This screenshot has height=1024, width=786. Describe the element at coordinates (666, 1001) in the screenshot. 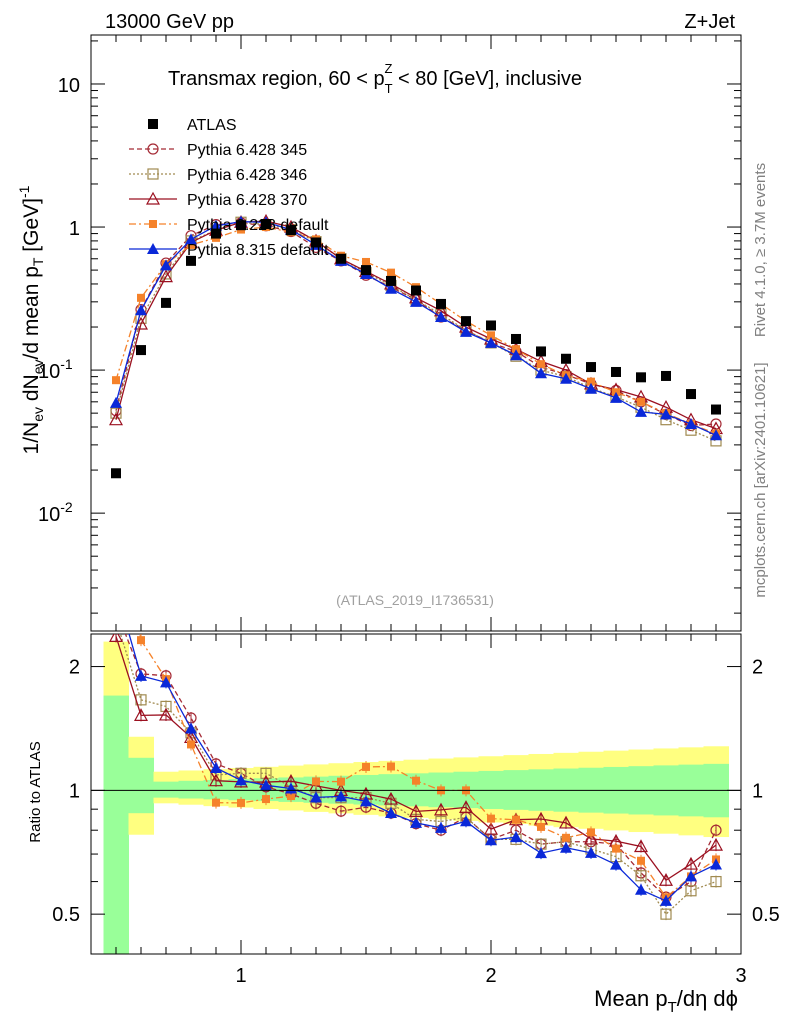

I see `x-axis-label: Mean pT/dη dϕ` at that location.